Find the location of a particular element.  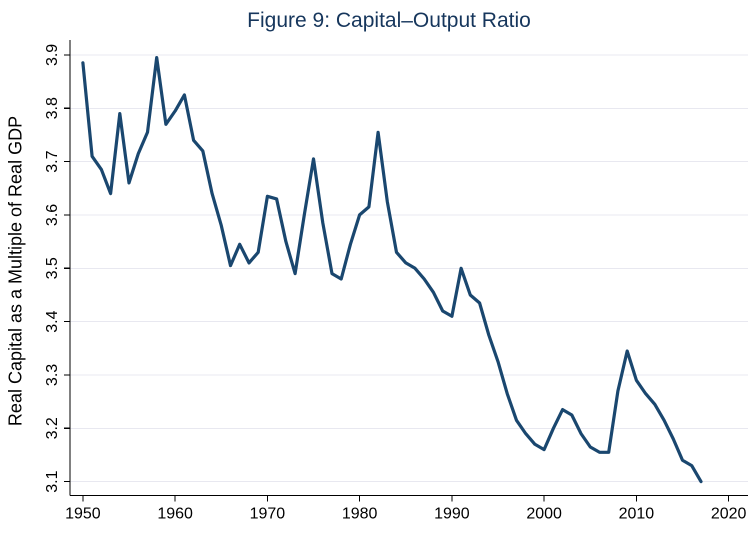

x-tick-label-1970: 1970 is located at coordinates (268, 514).